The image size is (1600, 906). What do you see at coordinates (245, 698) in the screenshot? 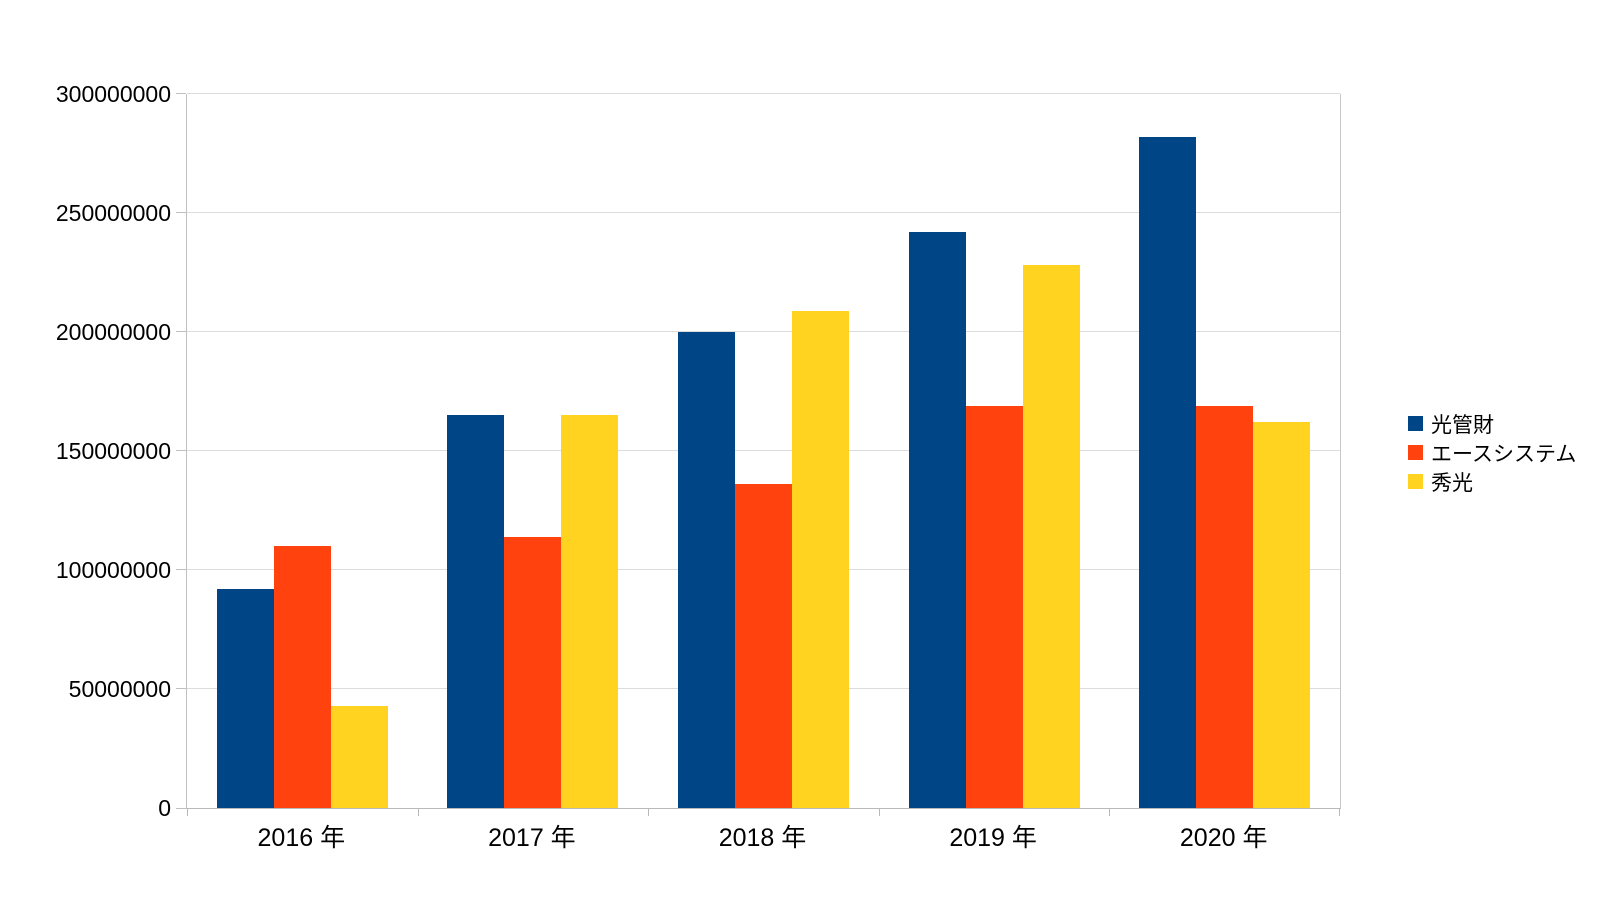
I see `bar-光管財-2016年` at bounding box center [245, 698].